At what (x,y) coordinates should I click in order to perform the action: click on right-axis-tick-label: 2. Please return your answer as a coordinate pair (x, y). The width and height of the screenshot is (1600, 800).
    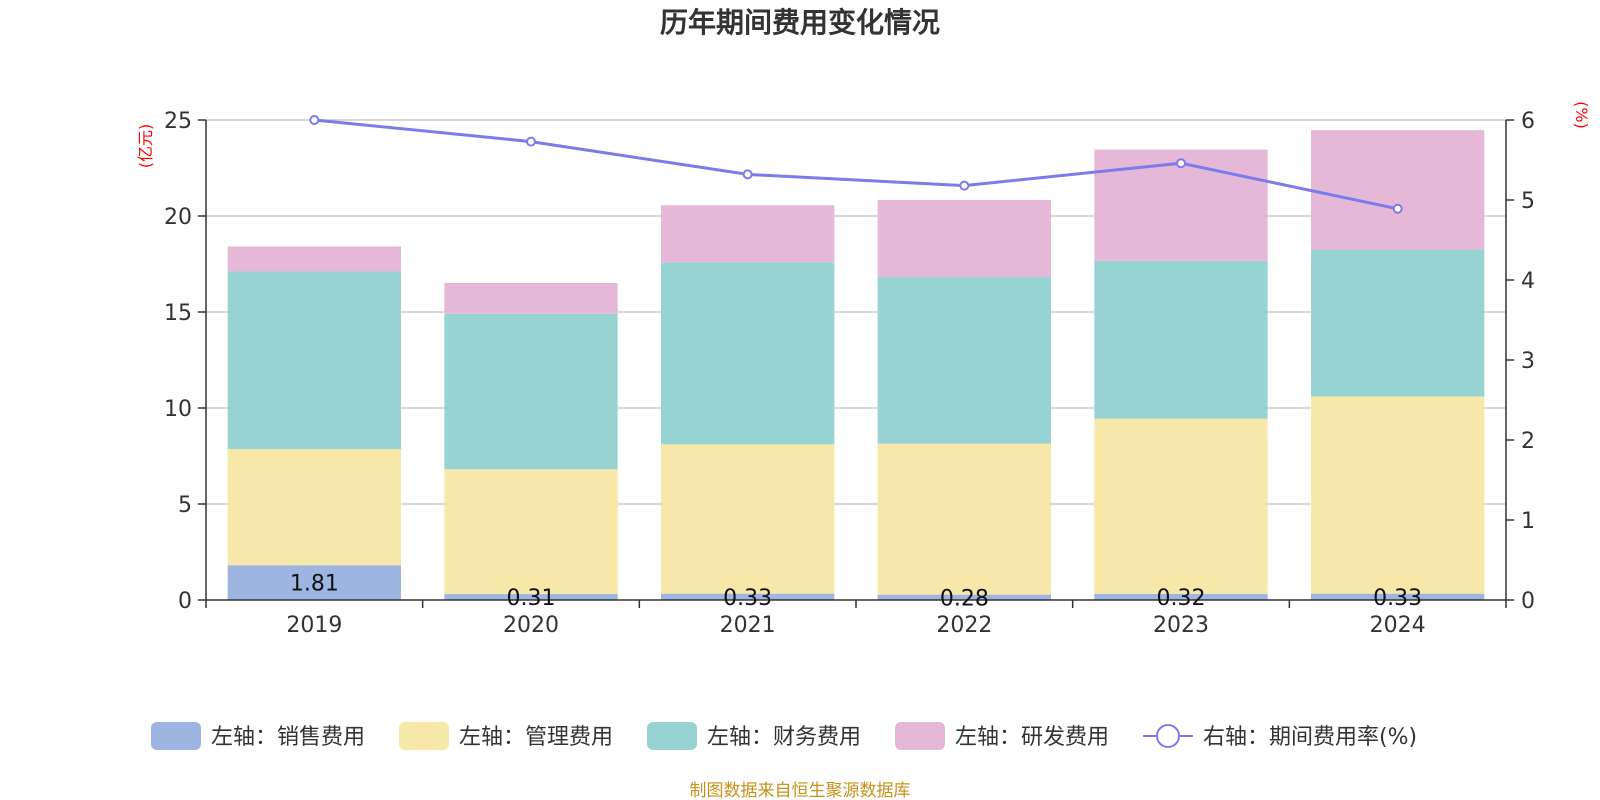
    Looking at the image, I should click on (1528, 441).